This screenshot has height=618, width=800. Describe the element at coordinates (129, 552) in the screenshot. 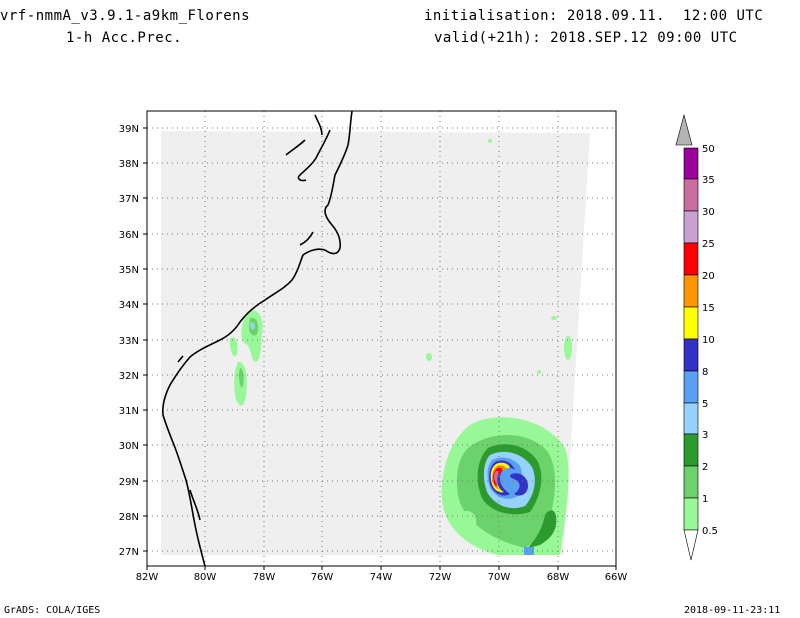

I see `lat-label: 27N` at that location.